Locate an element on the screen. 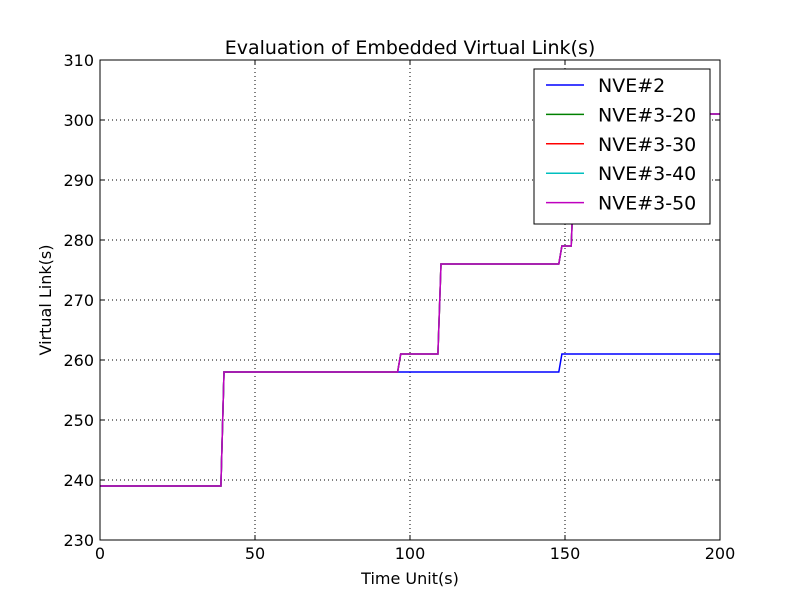 Image resolution: width=800 pixels, height=600 pixels. x-tick-label: 200 is located at coordinates (720, 553).